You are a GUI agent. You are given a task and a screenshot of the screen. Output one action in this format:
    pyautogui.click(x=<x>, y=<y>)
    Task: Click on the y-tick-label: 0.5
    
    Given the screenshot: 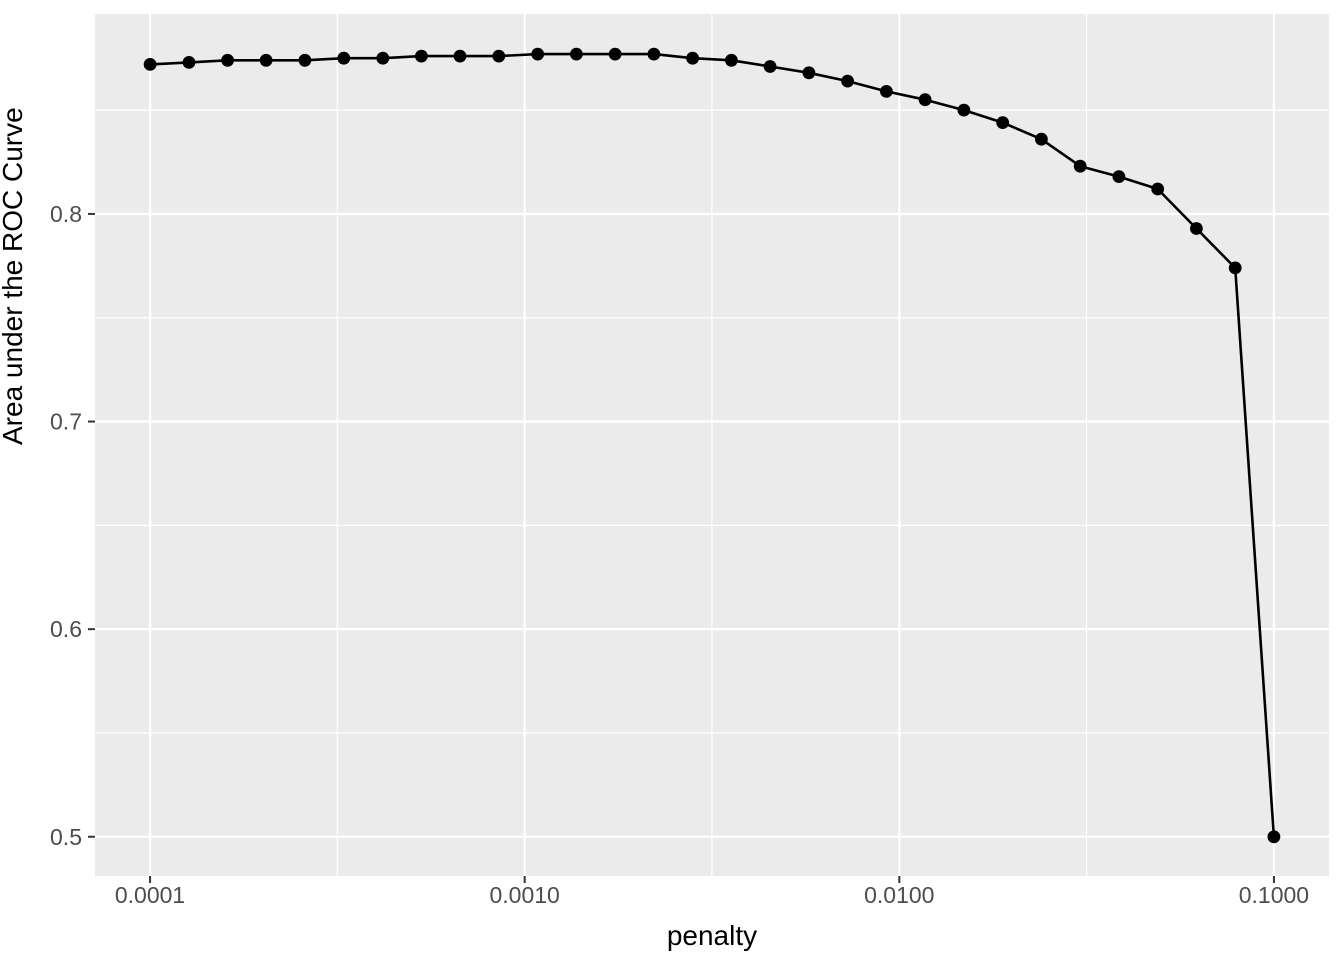 What is the action you would take?
    pyautogui.click(x=66, y=837)
    